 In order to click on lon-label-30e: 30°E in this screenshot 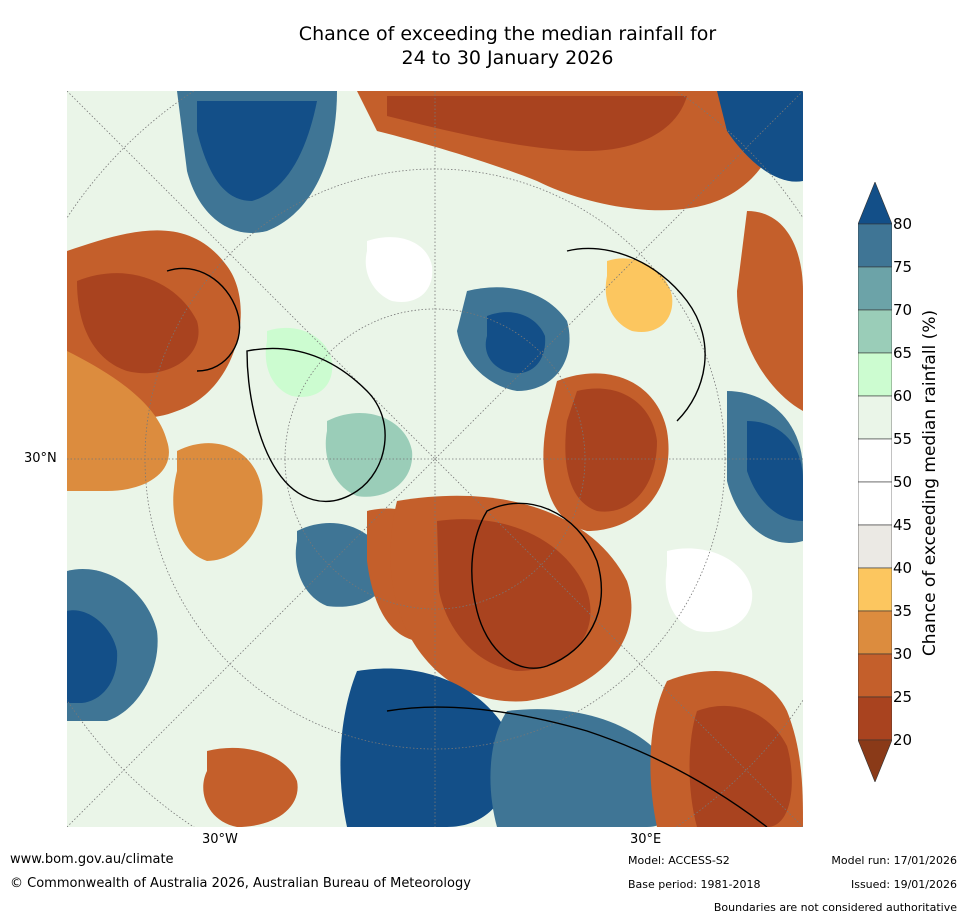, I will do `click(646, 839)`.